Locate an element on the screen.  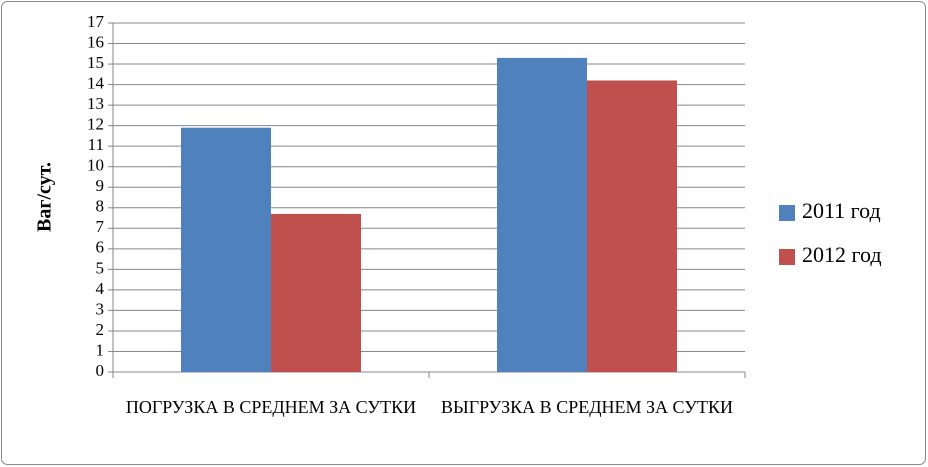
y-tick-label: 11 is located at coordinates (96, 144).